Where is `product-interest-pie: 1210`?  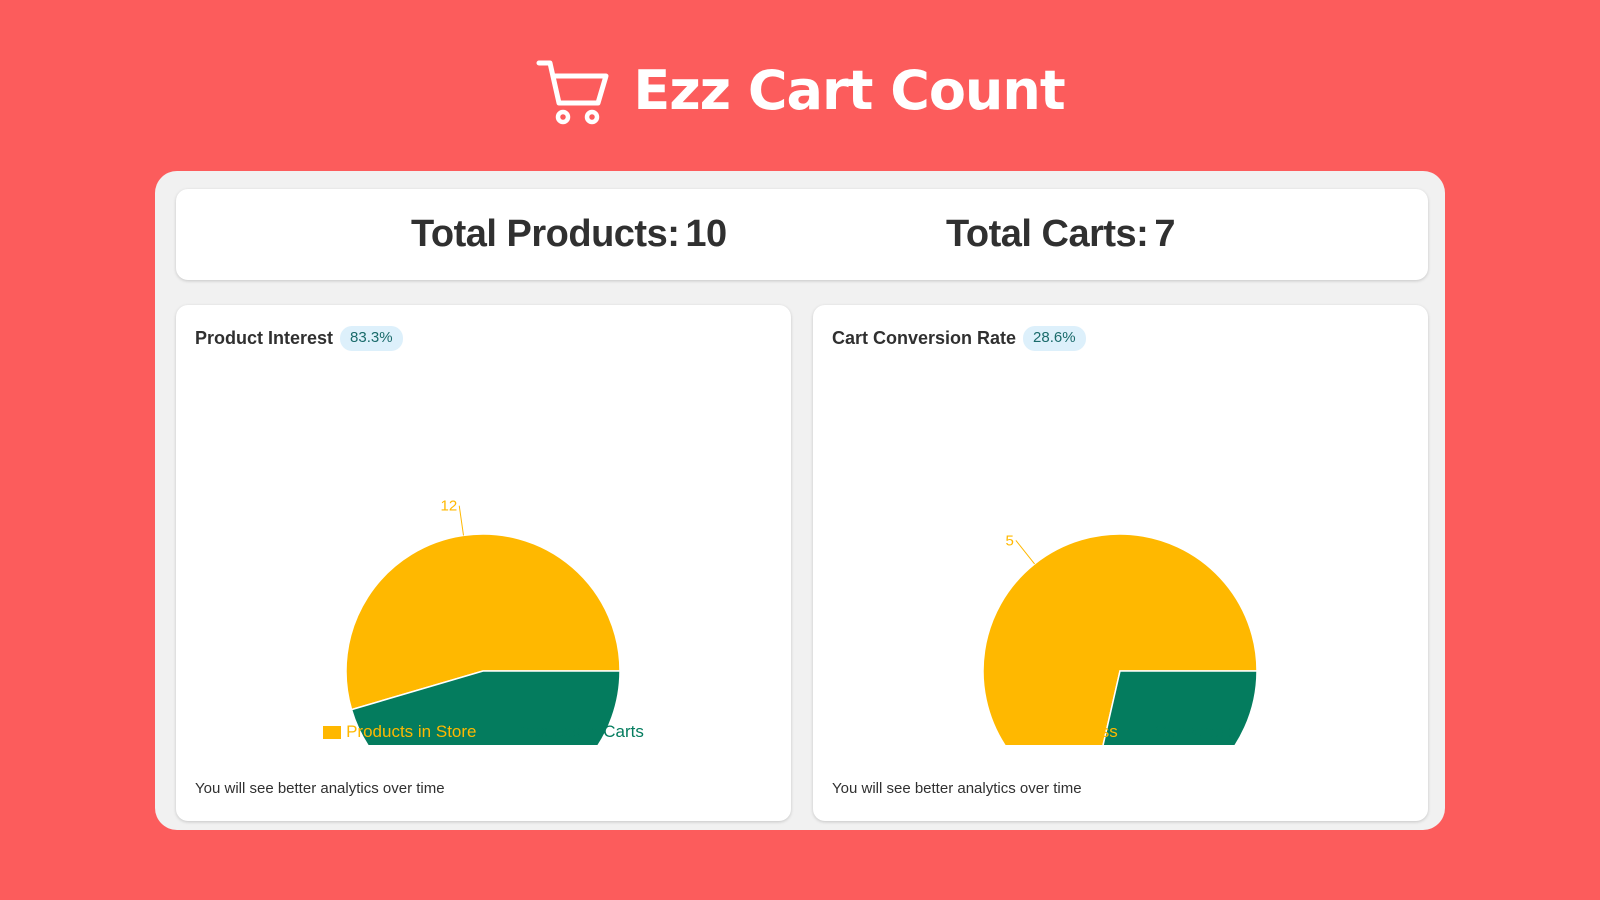
product-interest-pie: 1210 is located at coordinates (483, 621).